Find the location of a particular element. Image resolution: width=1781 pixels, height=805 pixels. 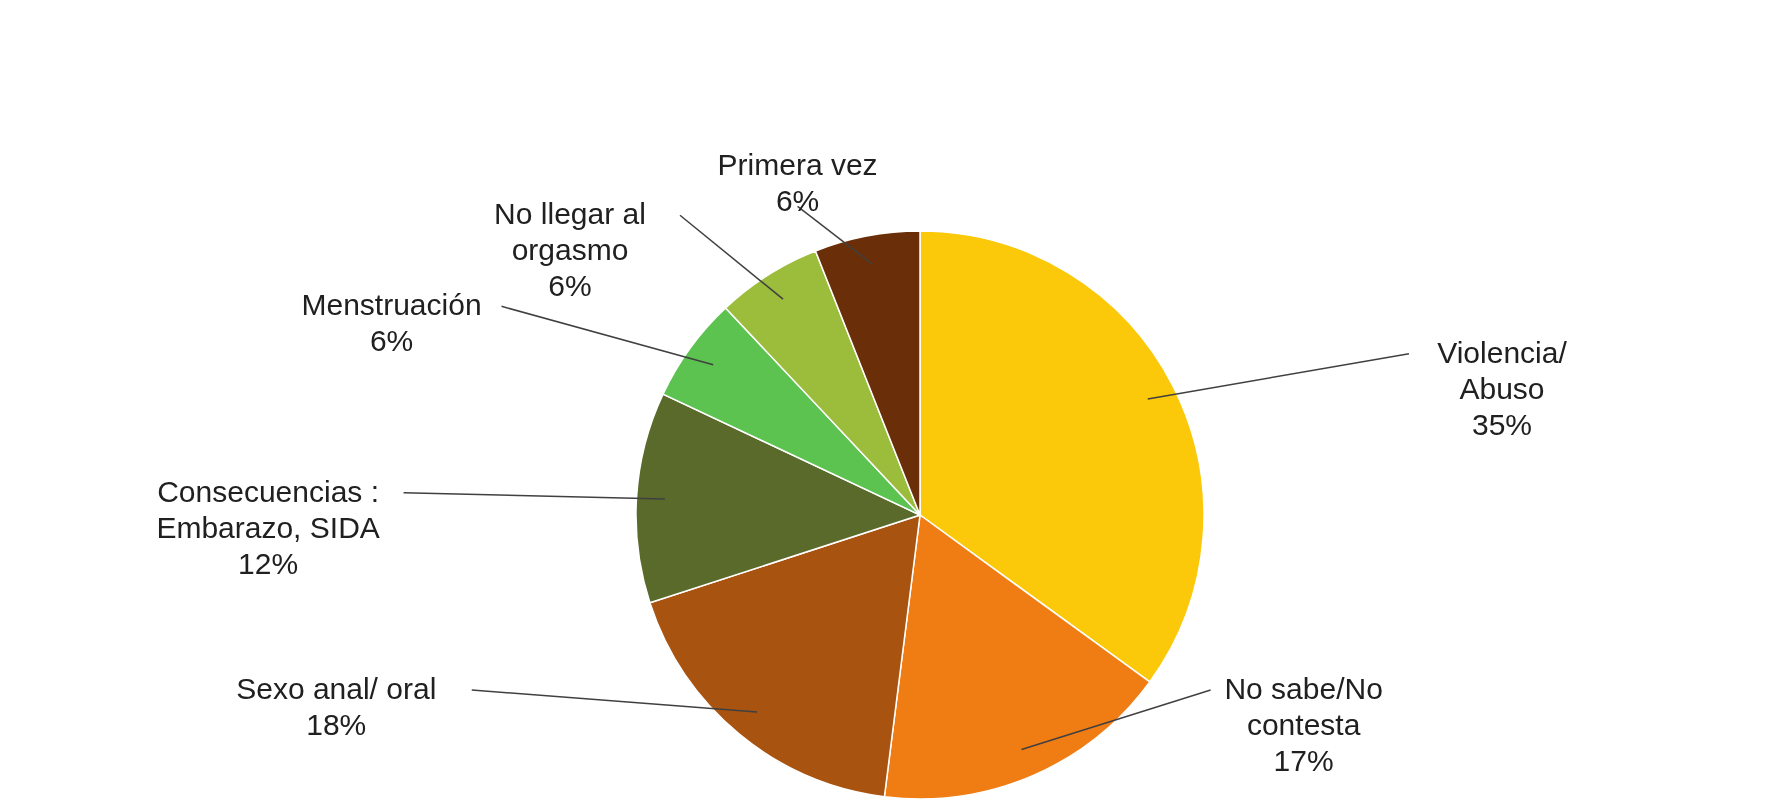

slice-label: Menstruación is located at coordinates (391, 305).